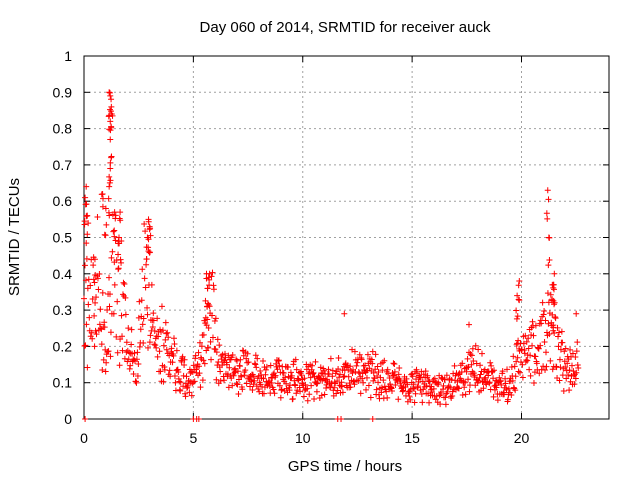 Image resolution: width=640 pixels, height=480 pixels. I want to click on y-tick-label: 0.1, so click(63, 383).